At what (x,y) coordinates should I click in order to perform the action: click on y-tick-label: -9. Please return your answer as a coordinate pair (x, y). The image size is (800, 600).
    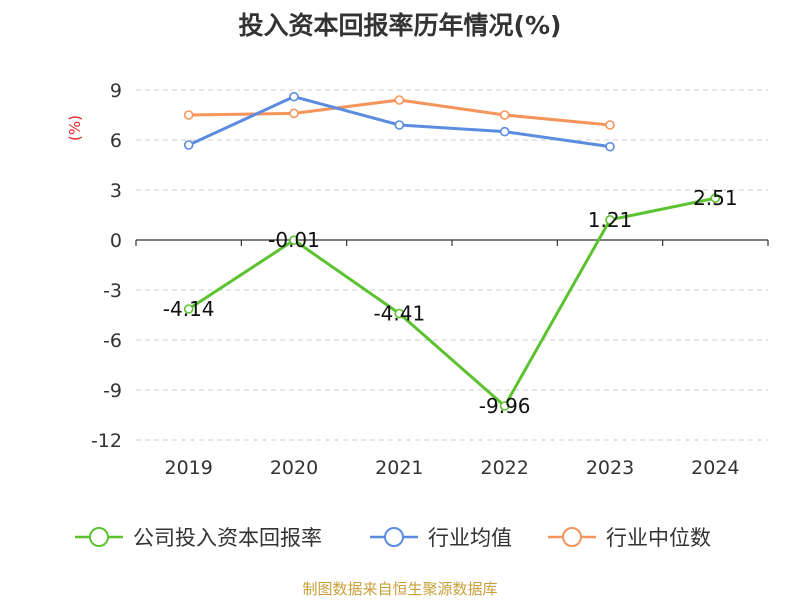
    Looking at the image, I should click on (112, 391).